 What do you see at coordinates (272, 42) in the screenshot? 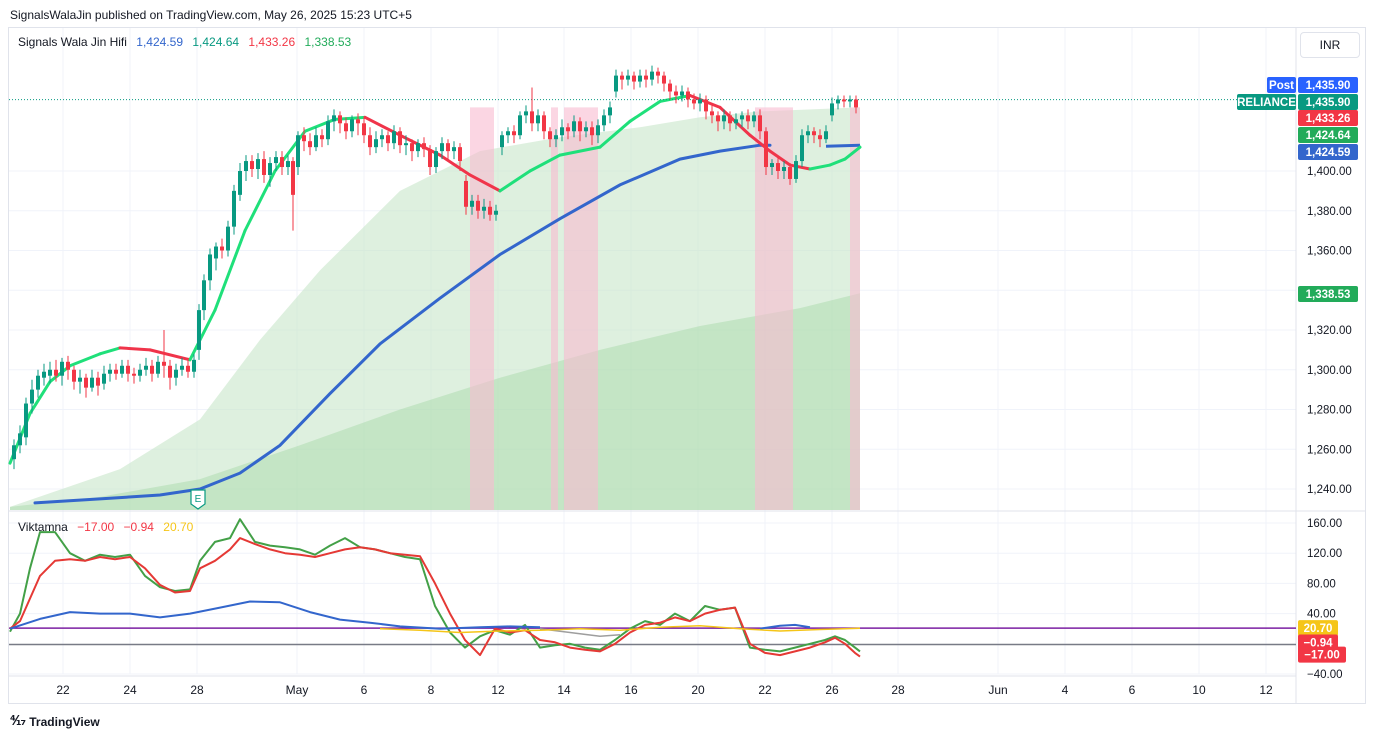
I see `legend-value-3: 1,433.26` at bounding box center [272, 42].